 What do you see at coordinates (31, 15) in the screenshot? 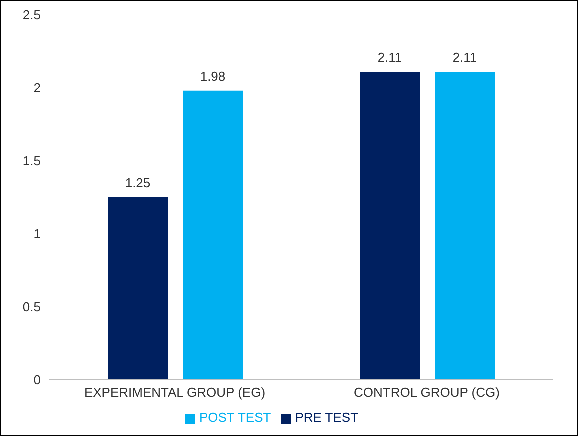
I see `y-tick-label: 2.5` at bounding box center [31, 15].